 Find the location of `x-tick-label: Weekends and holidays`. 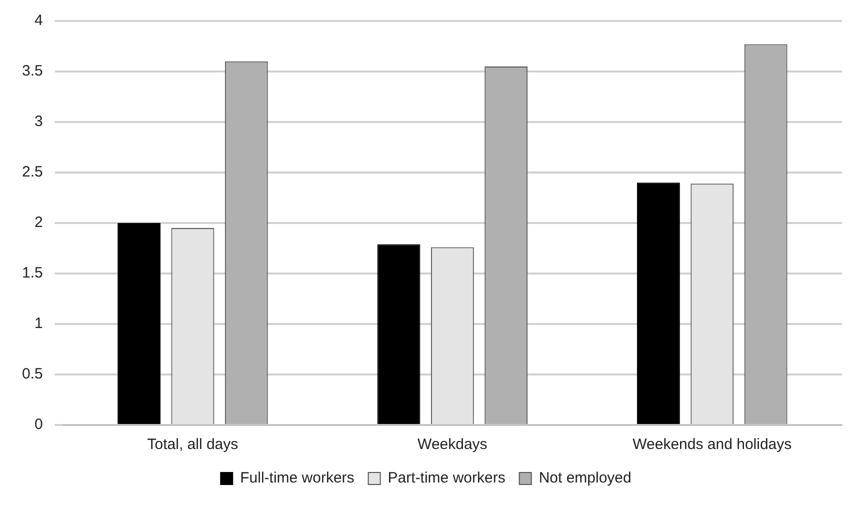

x-tick-label: Weekends and holidays is located at coordinates (712, 445).